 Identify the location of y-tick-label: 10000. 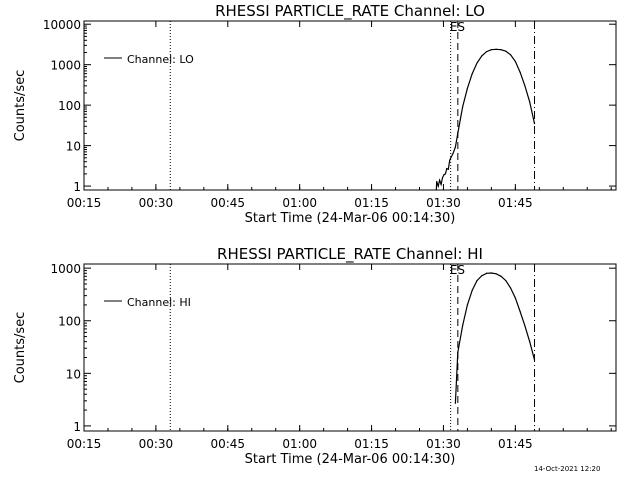
(62, 25).